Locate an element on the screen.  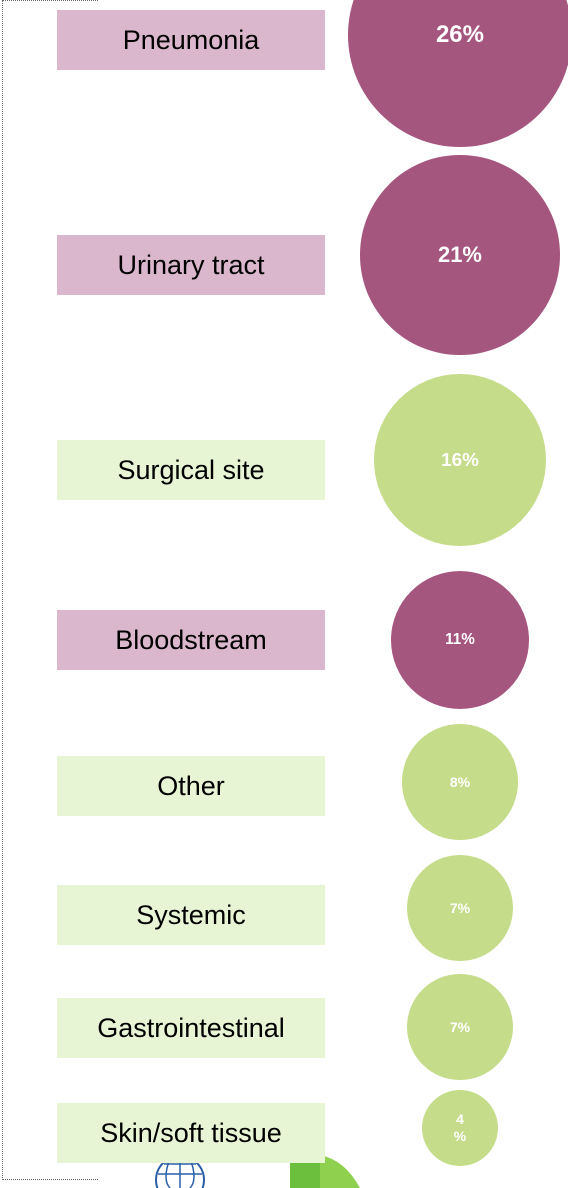
value-label: 21% is located at coordinates (460, 254).